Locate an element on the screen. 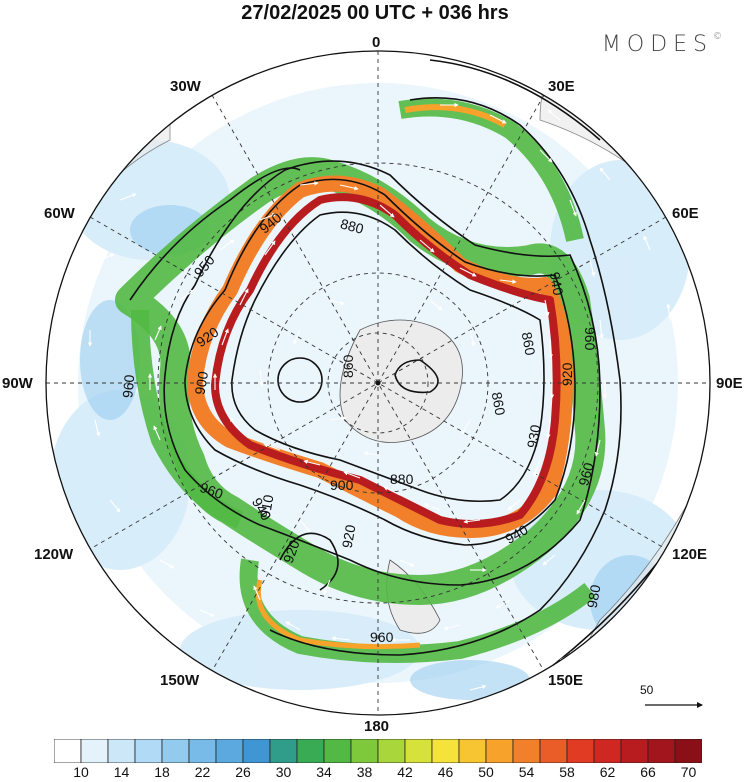 This screenshot has width=750, height=782. colorbar-tick-label: 58 is located at coordinates (567, 772).